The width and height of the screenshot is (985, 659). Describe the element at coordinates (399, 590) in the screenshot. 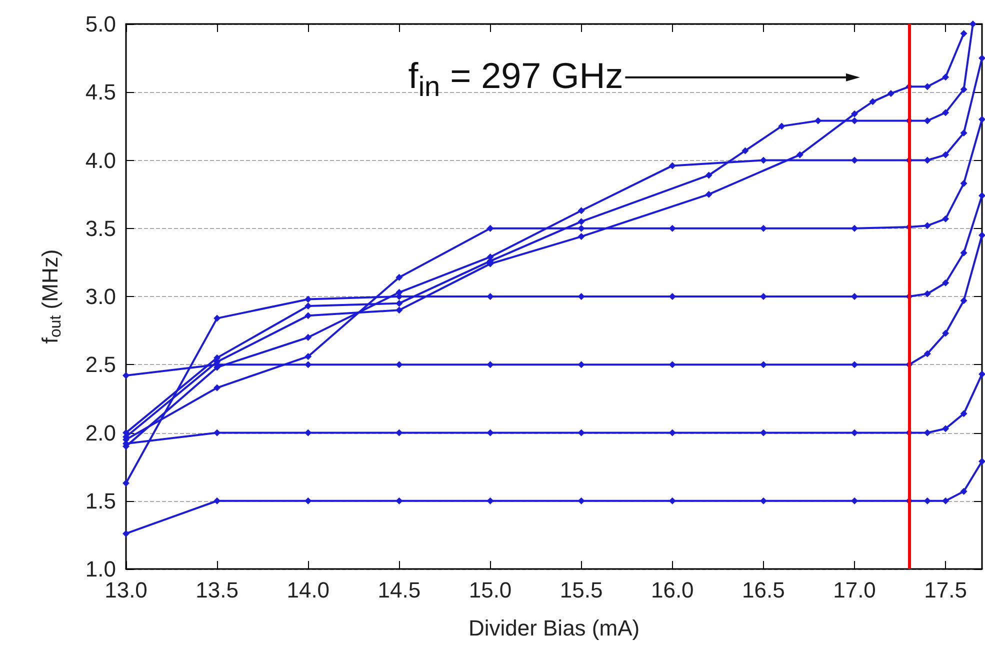

I see `x-tick-label: 14.5` at that location.